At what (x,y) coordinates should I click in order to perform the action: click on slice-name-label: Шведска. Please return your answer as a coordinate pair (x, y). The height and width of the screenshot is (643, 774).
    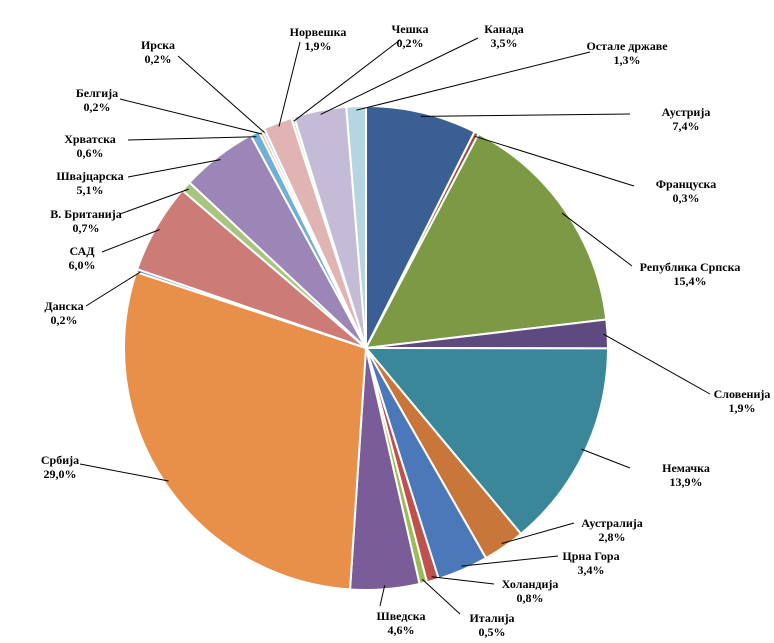
    Looking at the image, I should click on (401, 616).